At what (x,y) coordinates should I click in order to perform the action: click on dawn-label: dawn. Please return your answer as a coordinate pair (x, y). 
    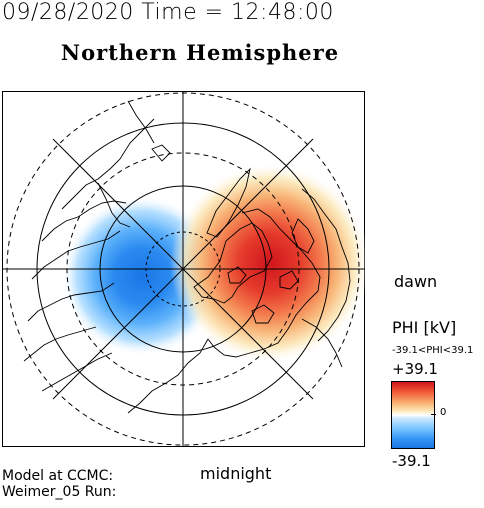
    Looking at the image, I should click on (416, 281).